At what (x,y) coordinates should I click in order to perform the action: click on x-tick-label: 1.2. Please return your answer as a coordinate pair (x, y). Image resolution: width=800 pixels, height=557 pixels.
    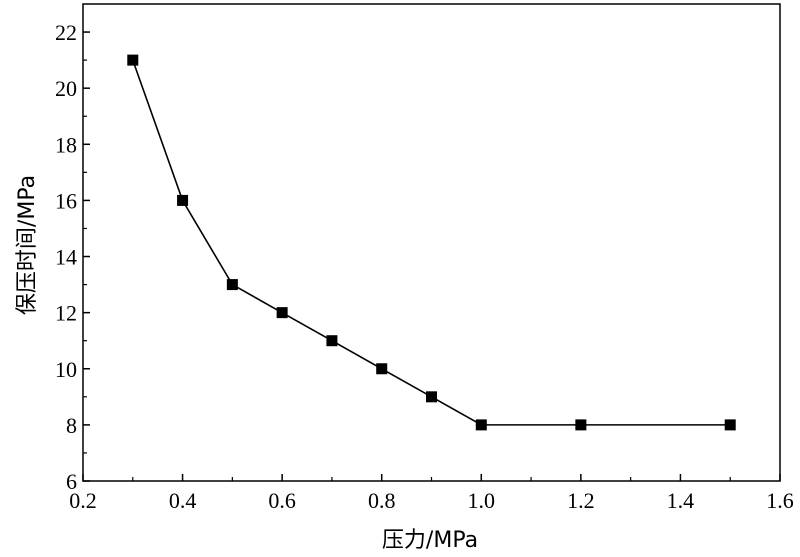
    Looking at the image, I should click on (581, 500).